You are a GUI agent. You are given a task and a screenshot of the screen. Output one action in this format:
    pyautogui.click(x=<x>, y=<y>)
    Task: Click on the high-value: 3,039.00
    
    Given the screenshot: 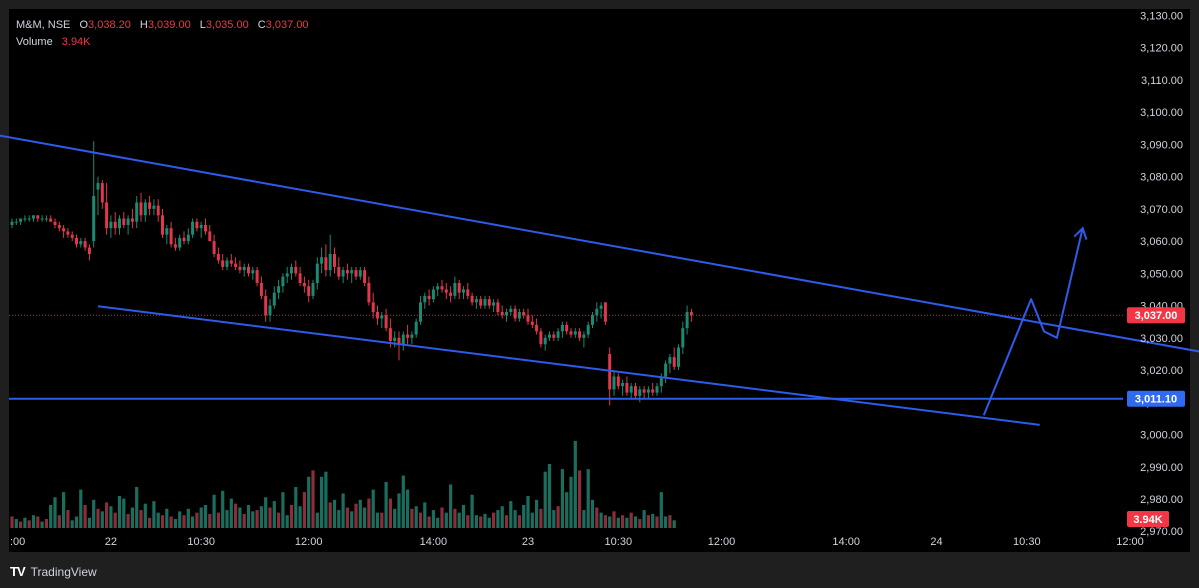 What is the action you would take?
    pyautogui.click(x=169, y=25)
    